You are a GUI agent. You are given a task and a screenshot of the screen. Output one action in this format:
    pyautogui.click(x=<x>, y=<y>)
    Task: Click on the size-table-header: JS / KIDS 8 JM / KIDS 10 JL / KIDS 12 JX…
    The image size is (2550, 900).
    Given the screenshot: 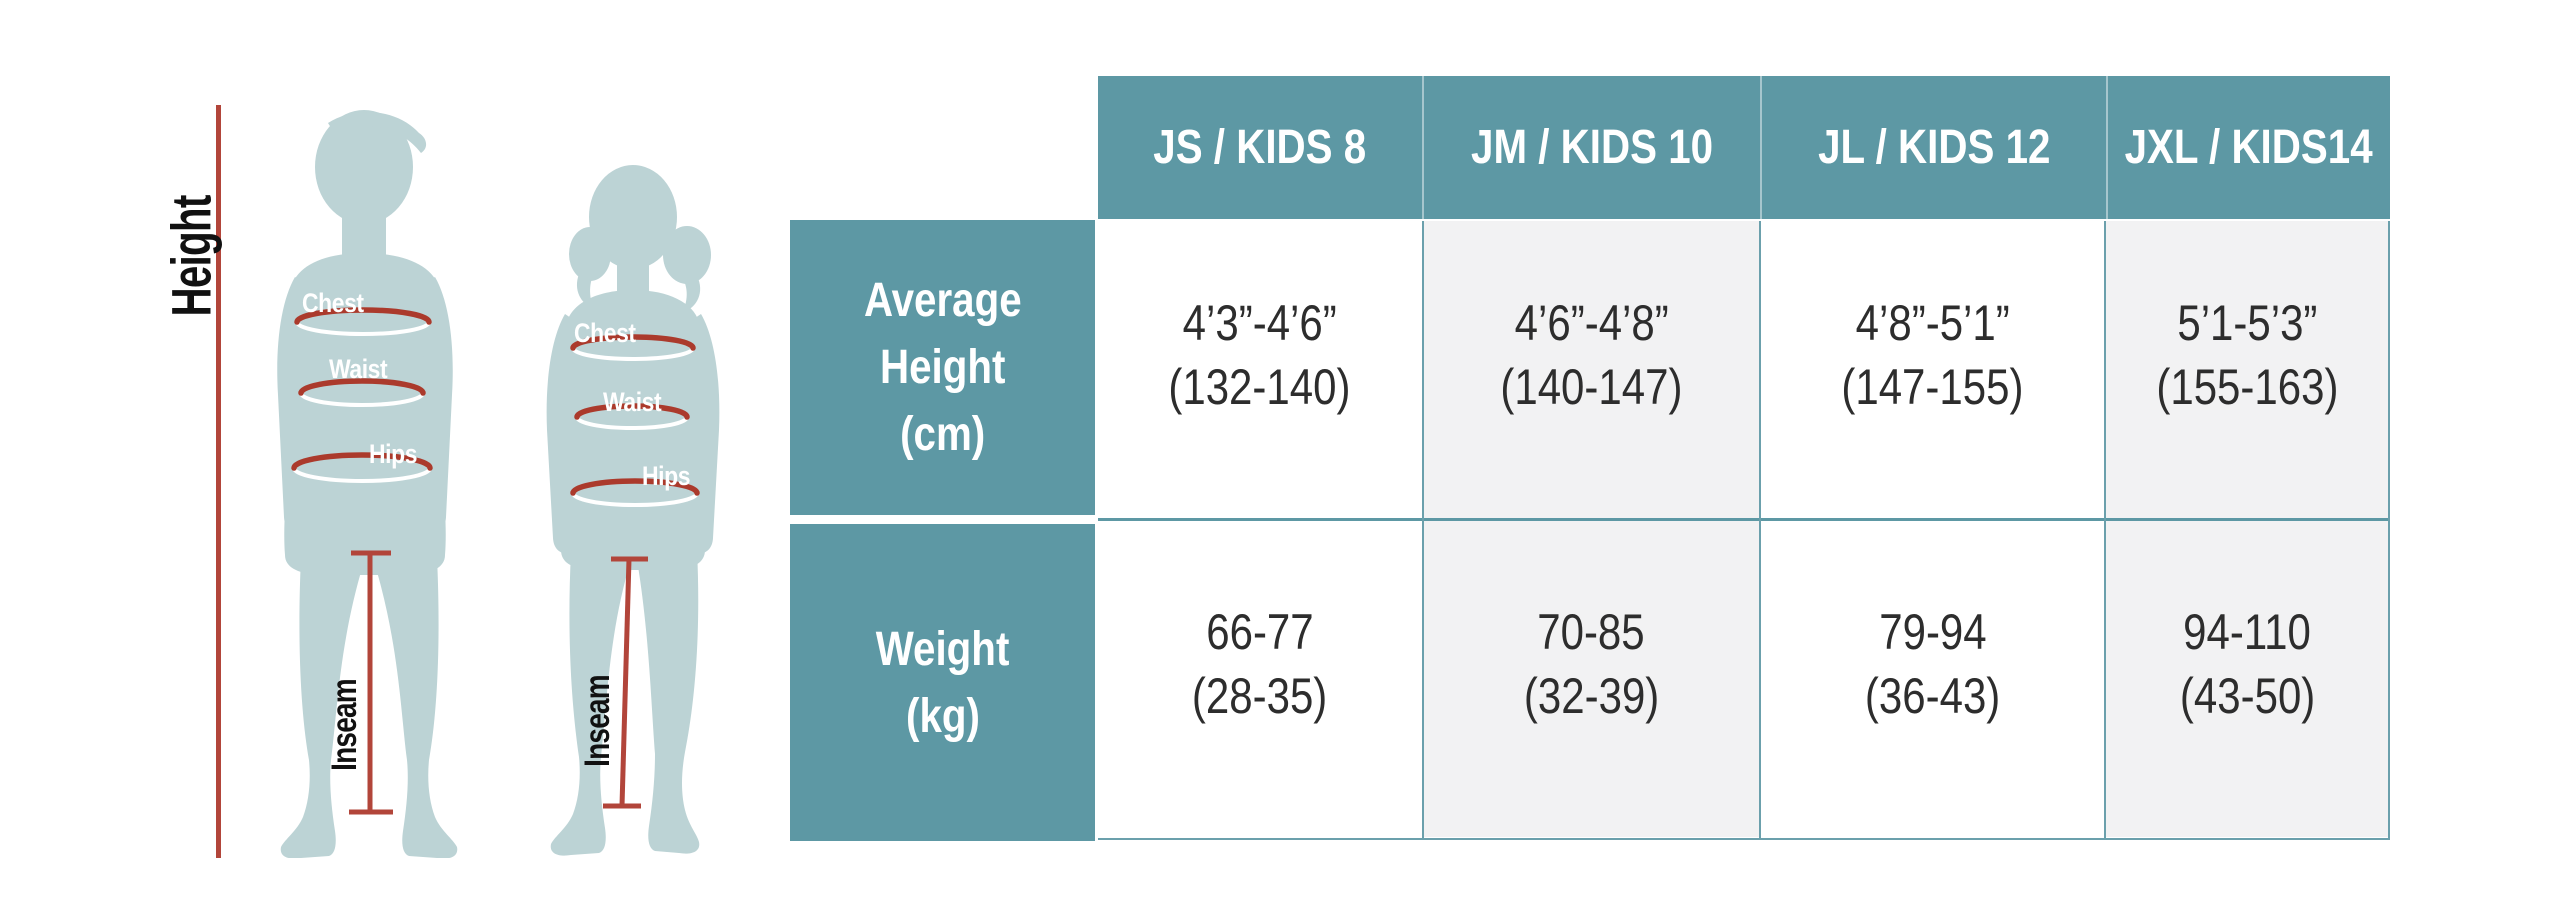 What is the action you would take?
    pyautogui.click(x=1744, y=147)
    